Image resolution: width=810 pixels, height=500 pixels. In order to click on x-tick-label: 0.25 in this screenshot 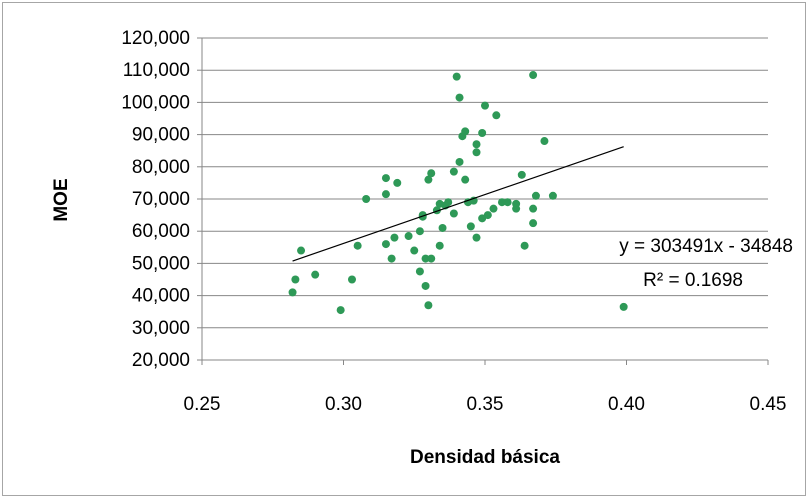, I will do `click(202, 404)`.